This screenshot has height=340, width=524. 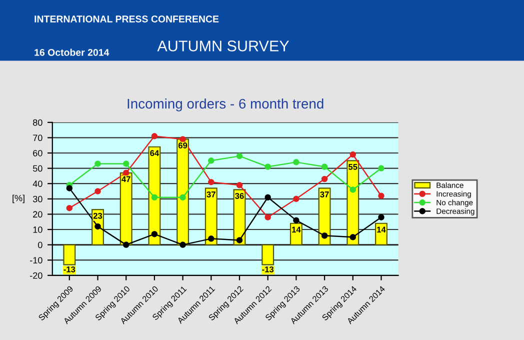 What do you see at coordinates (37, 122) in the screenshot?
I see `y-tick-label: 80` at bounding box center [37, 122].